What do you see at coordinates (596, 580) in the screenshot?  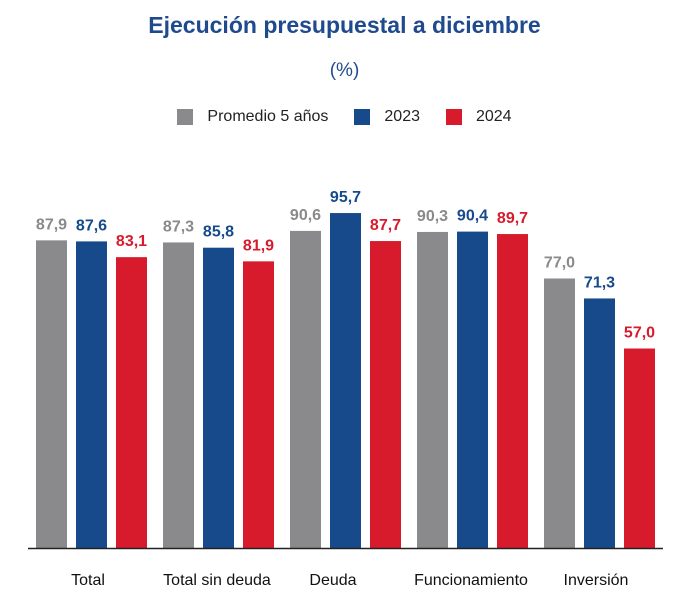 I see `category-label: Inversión` at bounding box center [596, 580].